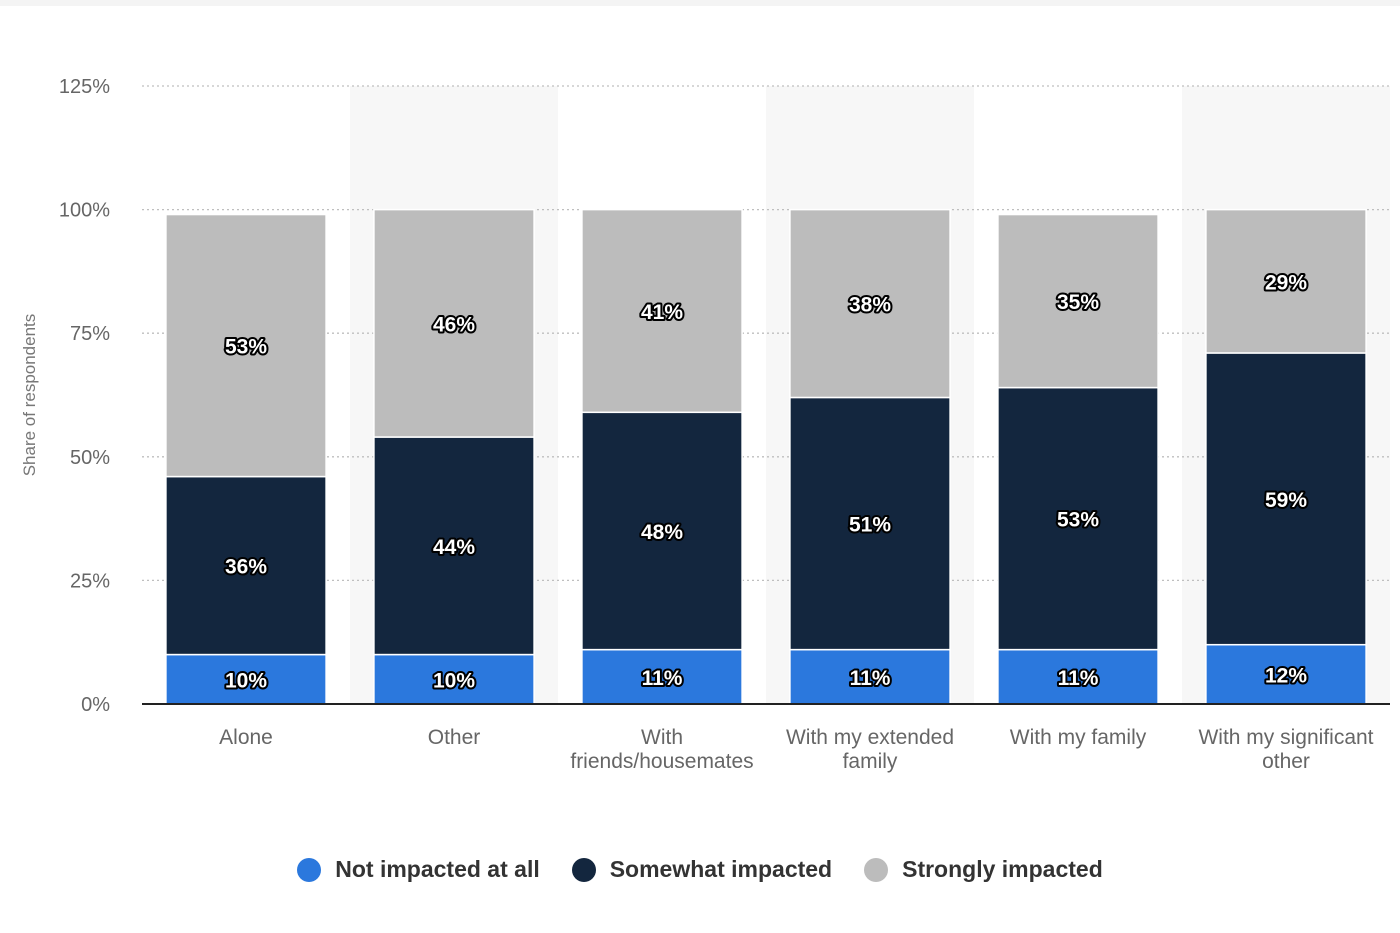  Describe the element at coordinates (90, 581) in the screenshot. I see `y-tick-label: 25%` at that location.